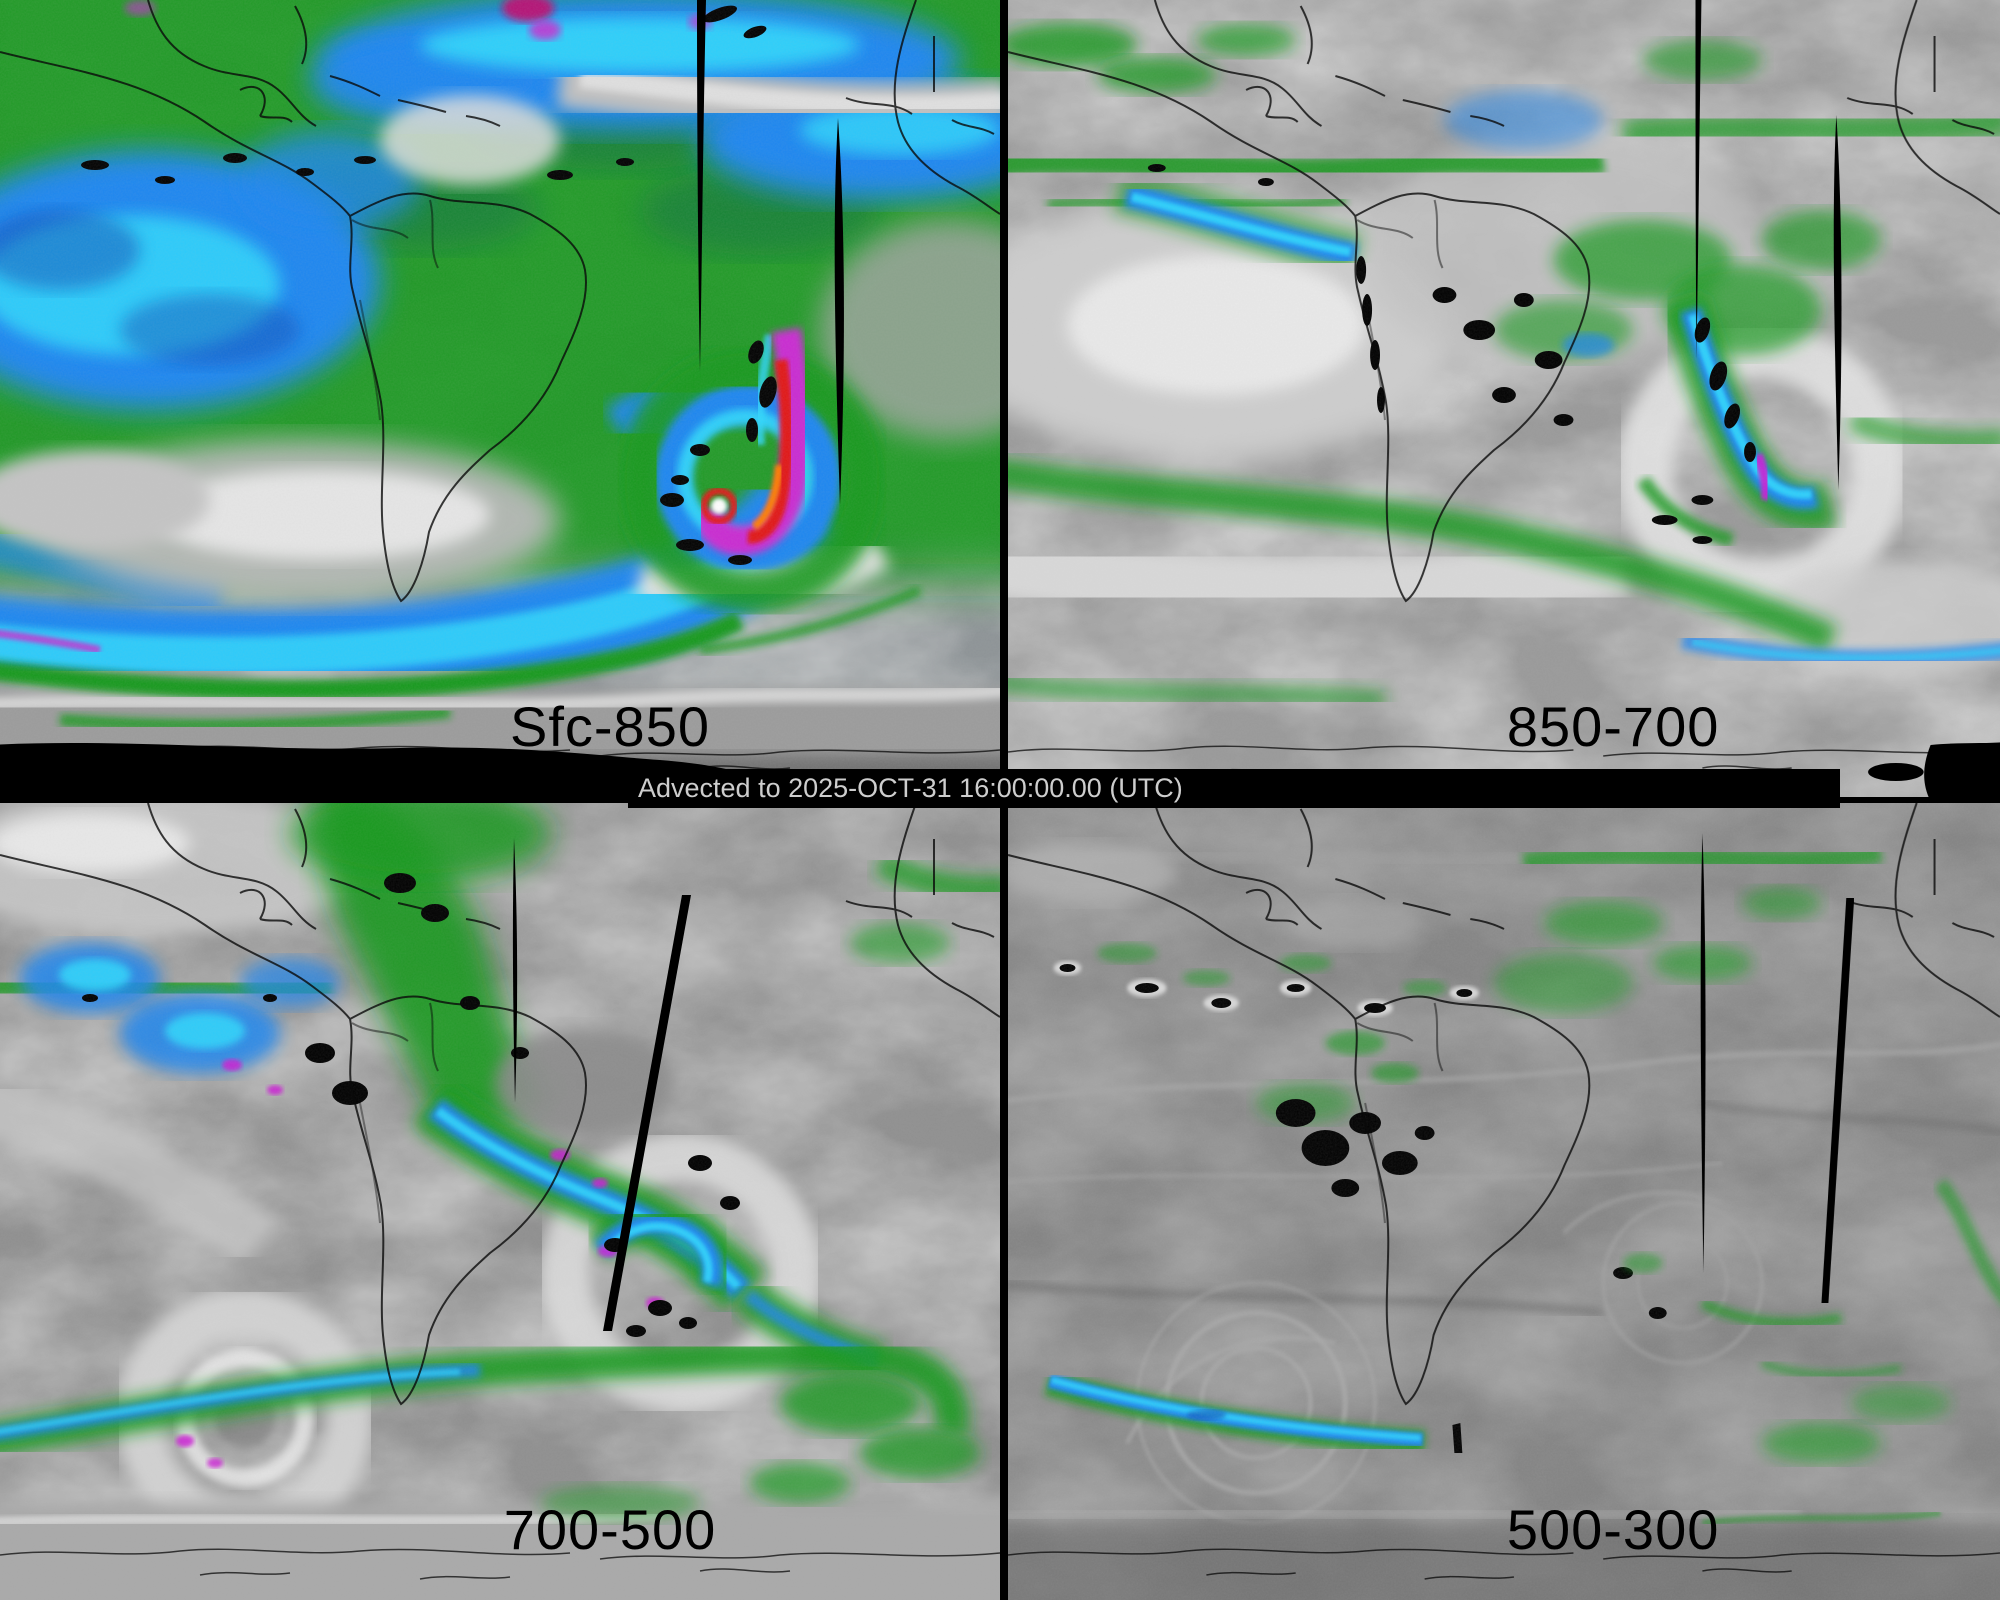 This screenshot has height=1600, width=2000. Describe the element at coordinates (610, 726) in the screenshot. I see `panel-label-sfc-850: Sfc-850` at that location.